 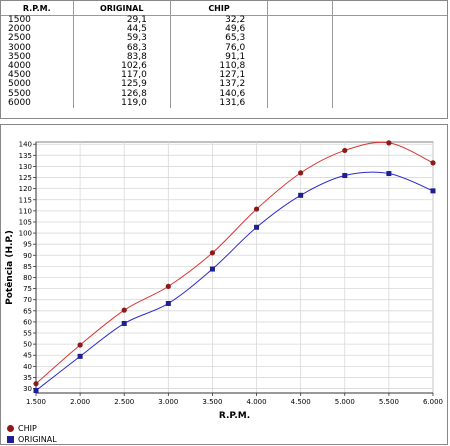 I want to click on cell-rpm: 1500, so click(x=19, y=20).